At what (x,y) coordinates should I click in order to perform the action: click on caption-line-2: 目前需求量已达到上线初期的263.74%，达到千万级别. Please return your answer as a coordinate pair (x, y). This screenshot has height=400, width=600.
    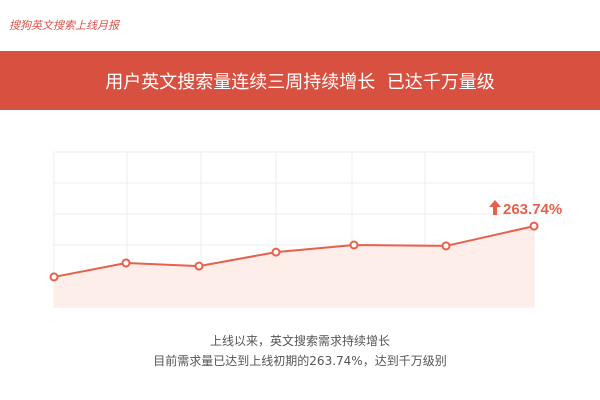
    Looking at the image, I should click on (300, 361).